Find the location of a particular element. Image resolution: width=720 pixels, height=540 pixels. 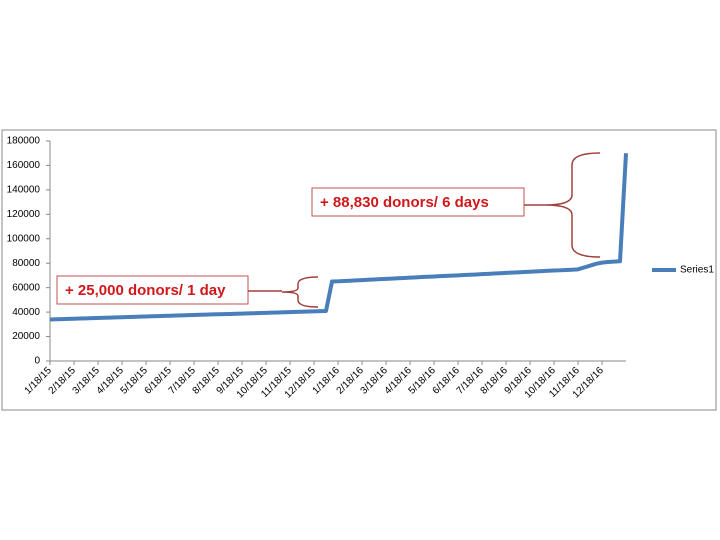

annotation: + 25,000 donors/ 1 day is located at coordinates (145, 290).